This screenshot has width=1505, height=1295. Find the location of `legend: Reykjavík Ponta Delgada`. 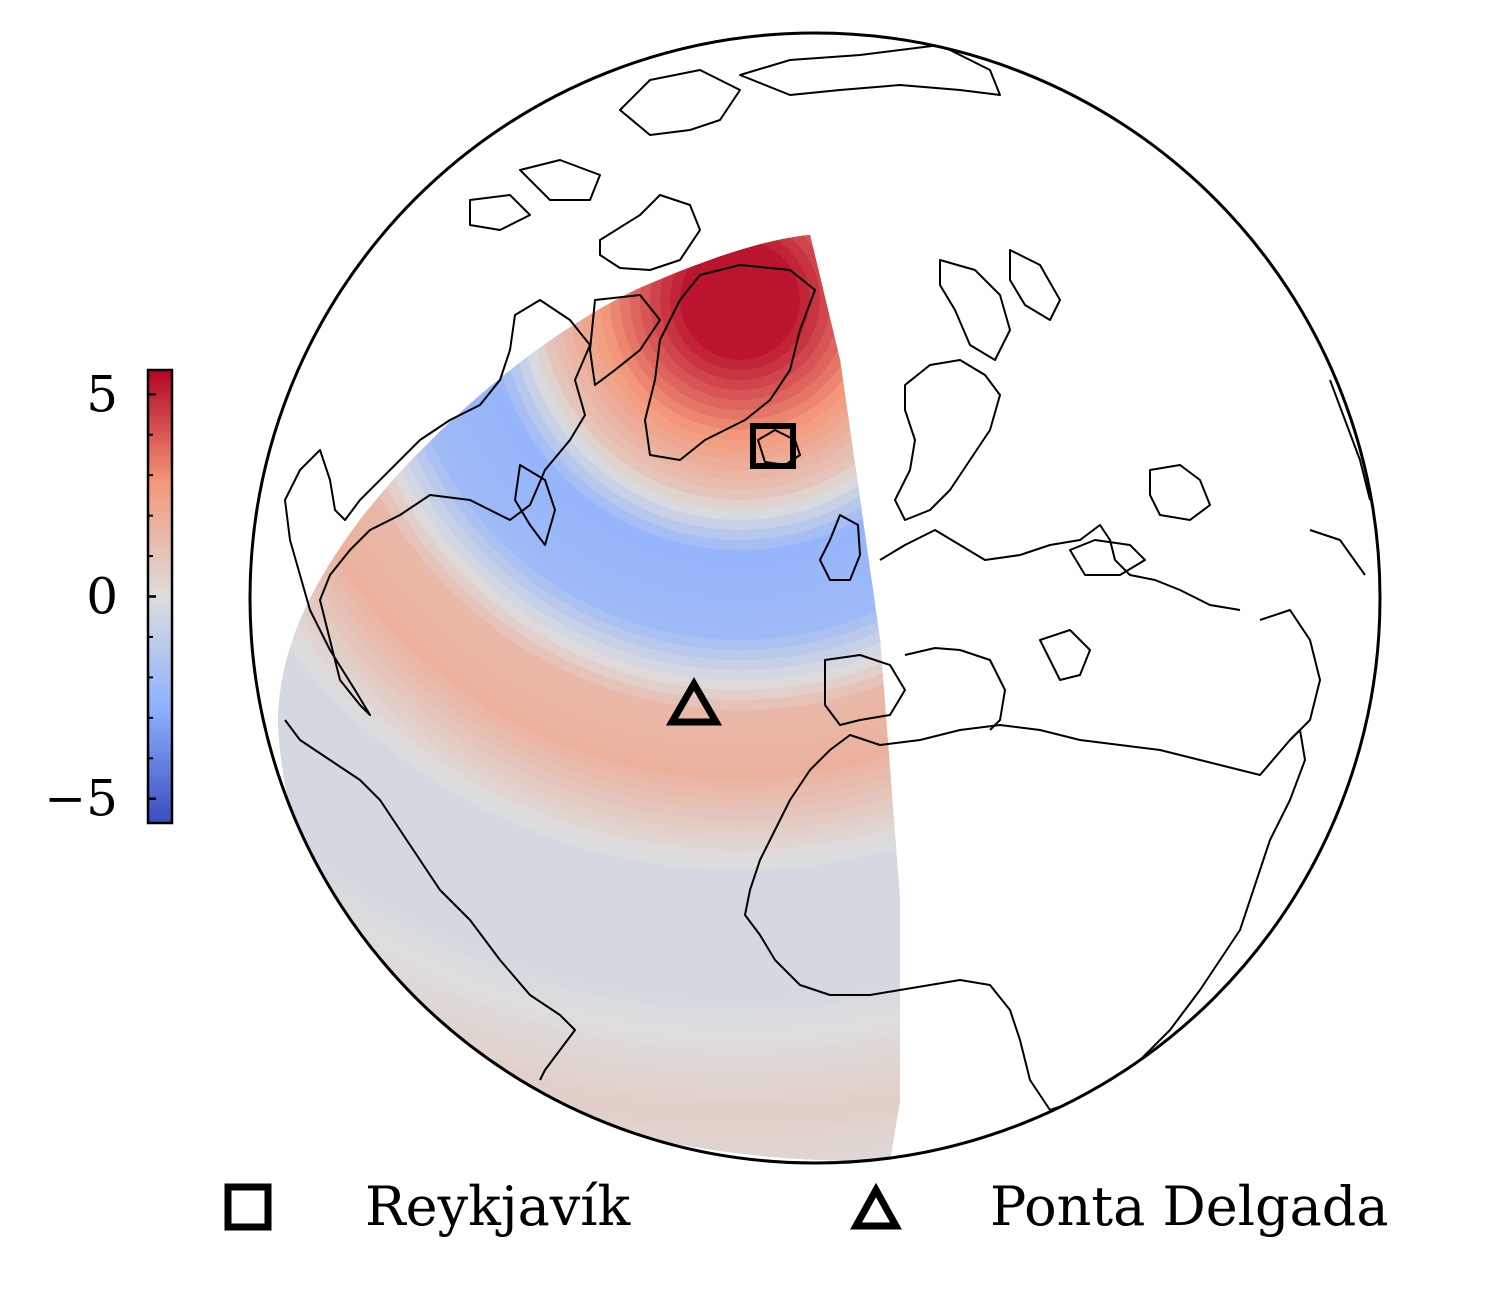

legend: Reykjavík Ponta Delgada is located at coordinates (806, 1206).